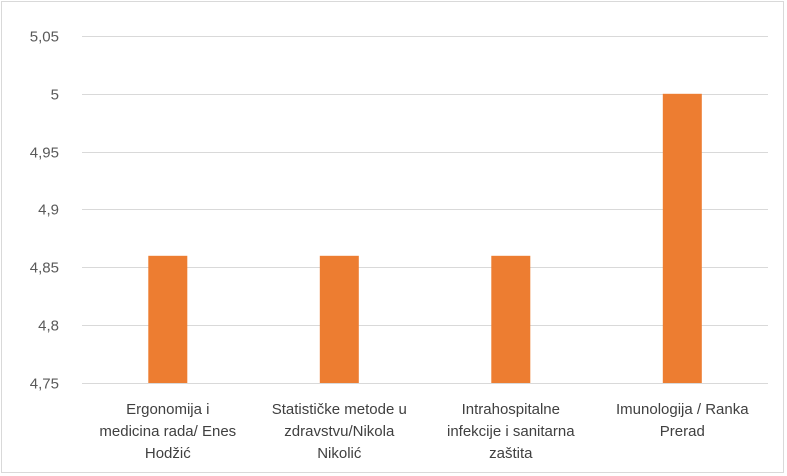 This screenshot has height=476, width=787. I want to click on x-category-label-line: Imunologija / Ranka, so click(682, 409).